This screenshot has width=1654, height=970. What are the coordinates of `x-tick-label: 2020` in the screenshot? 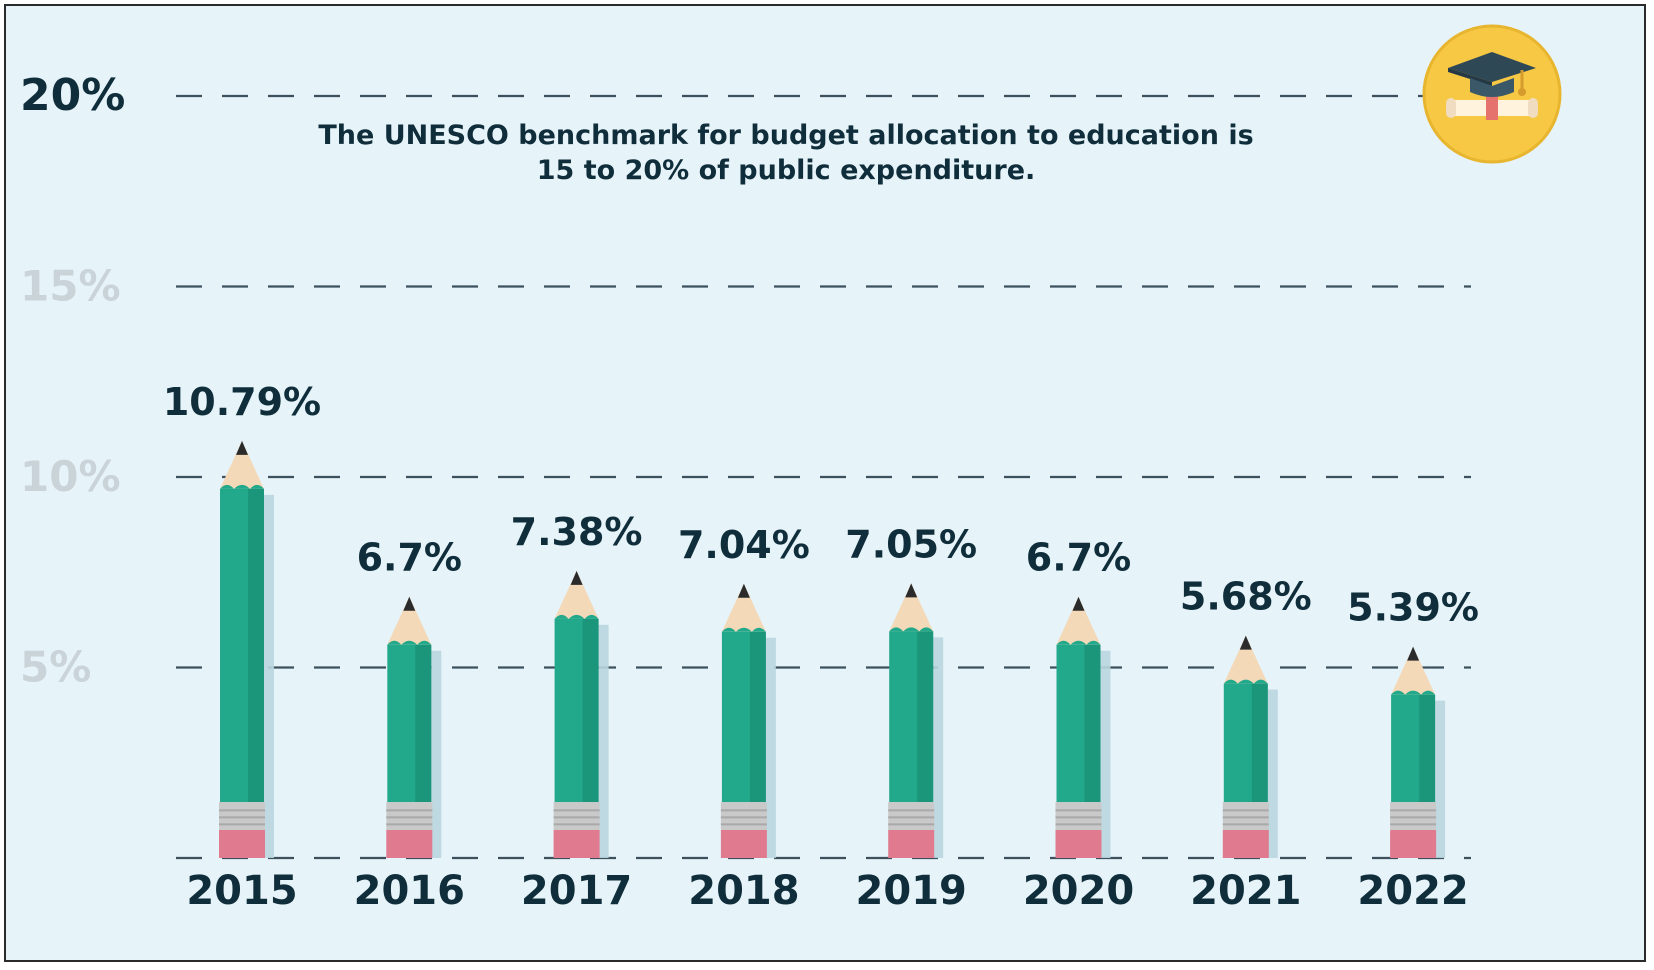 It's located at (1078, 891).